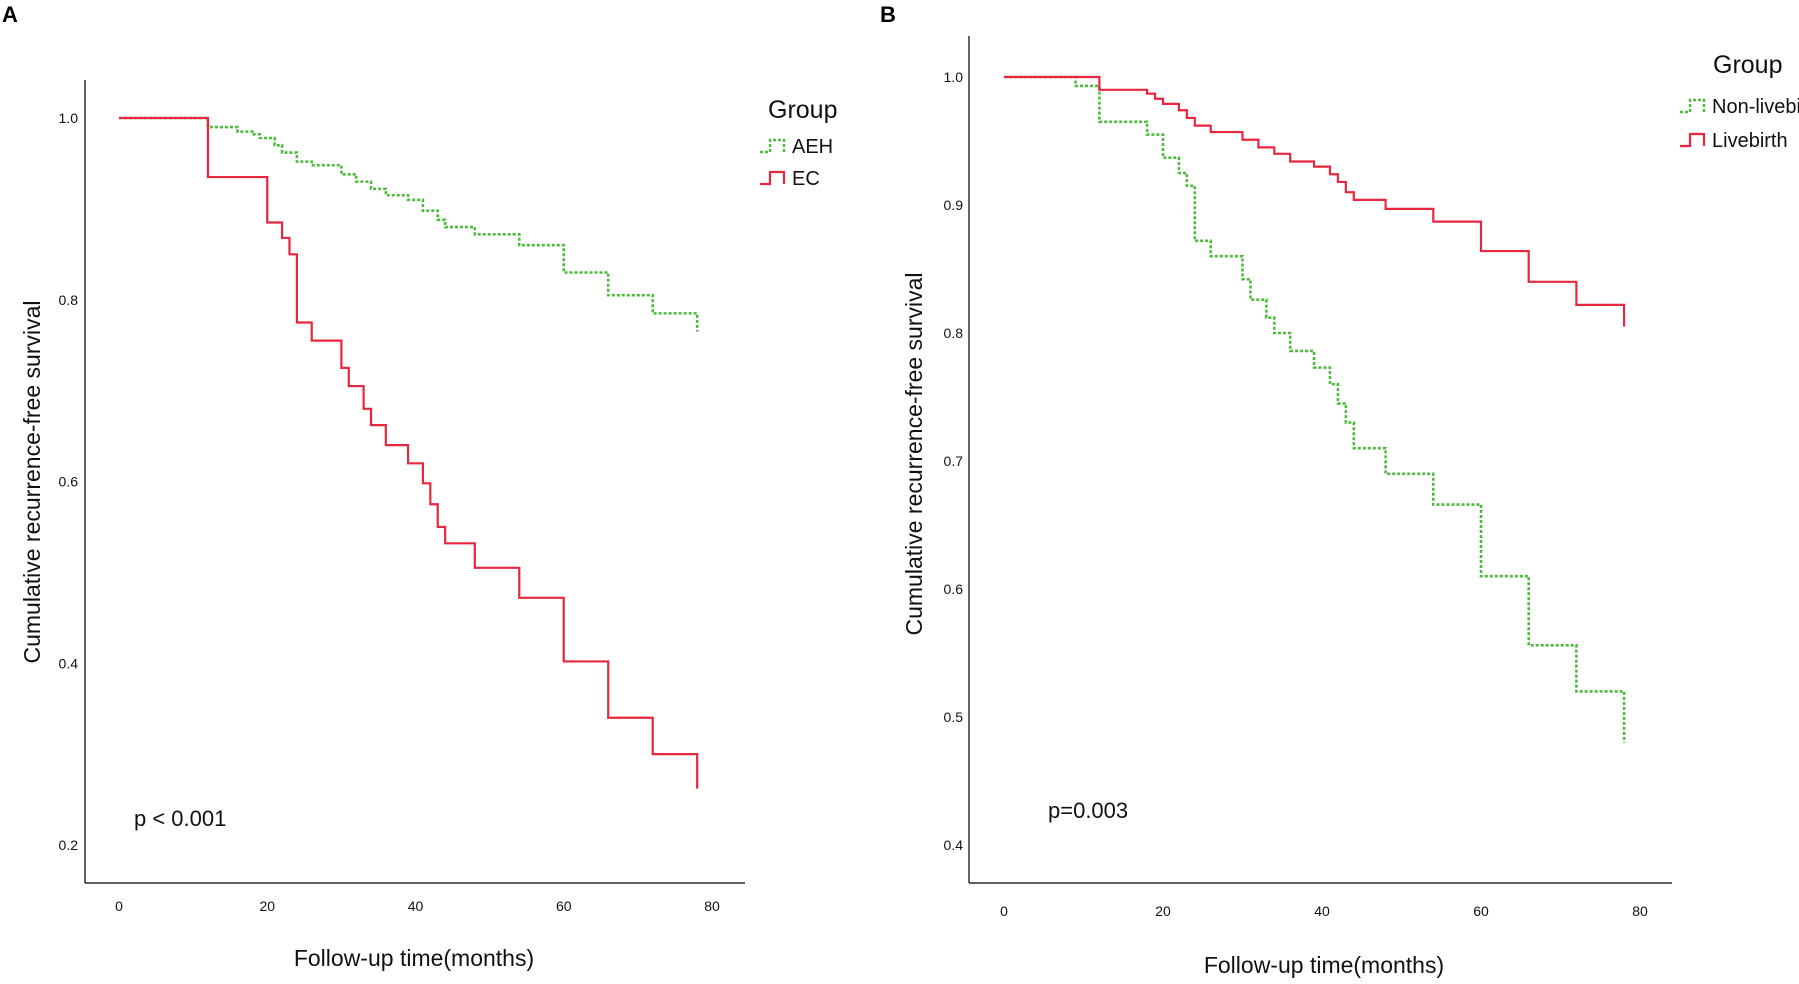  What do you see at coordinates (1750, 141) in the screenshot?
I see `panel-b-legend-label: Livebirth` at bounding box center [1750, 141].